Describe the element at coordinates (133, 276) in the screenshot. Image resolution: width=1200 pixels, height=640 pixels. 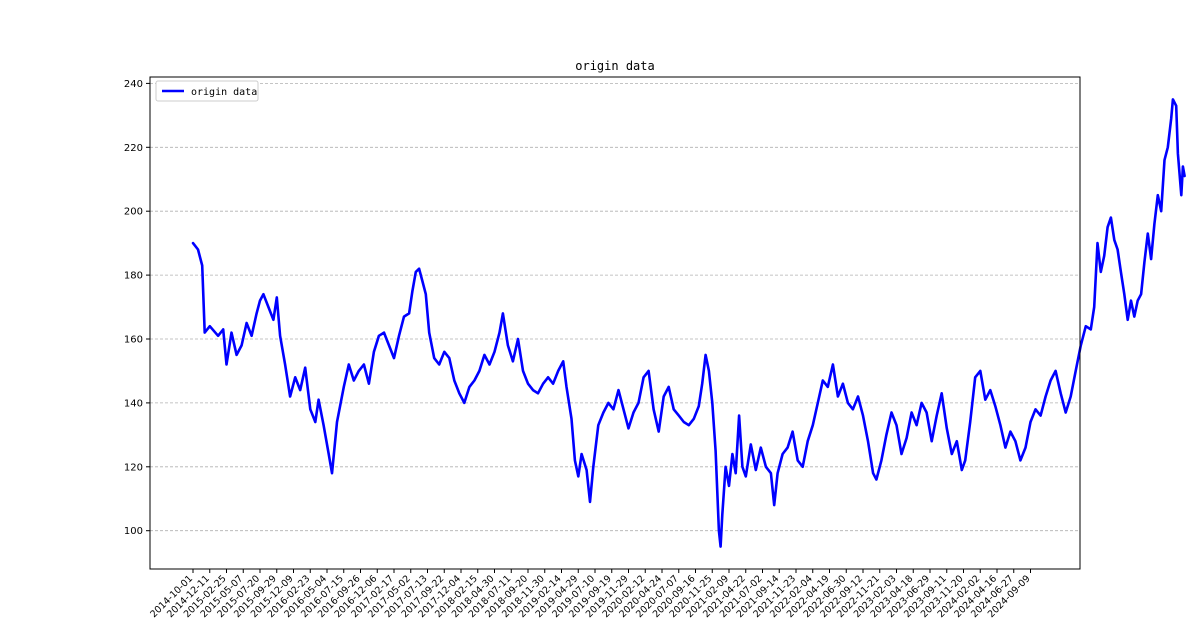
I see `y-tick-label: 180` at that location.